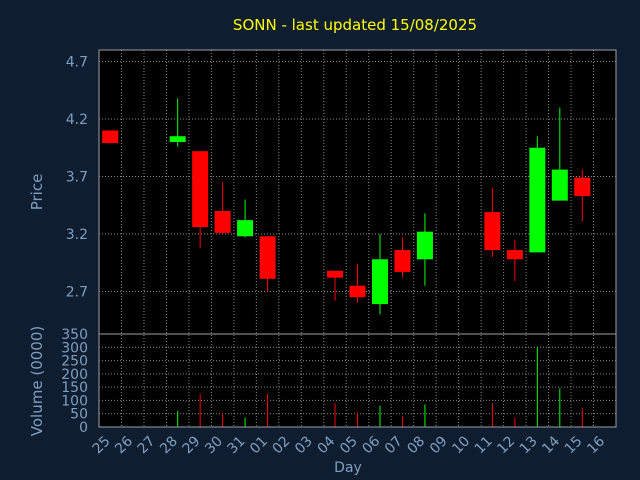 Image resolution: width=640 pixels, height=480 pixels. What do you see at coordinates (74, 388) in the screenshot?
I see `volume-tick-label: 150` at bounding box center [74, 388].